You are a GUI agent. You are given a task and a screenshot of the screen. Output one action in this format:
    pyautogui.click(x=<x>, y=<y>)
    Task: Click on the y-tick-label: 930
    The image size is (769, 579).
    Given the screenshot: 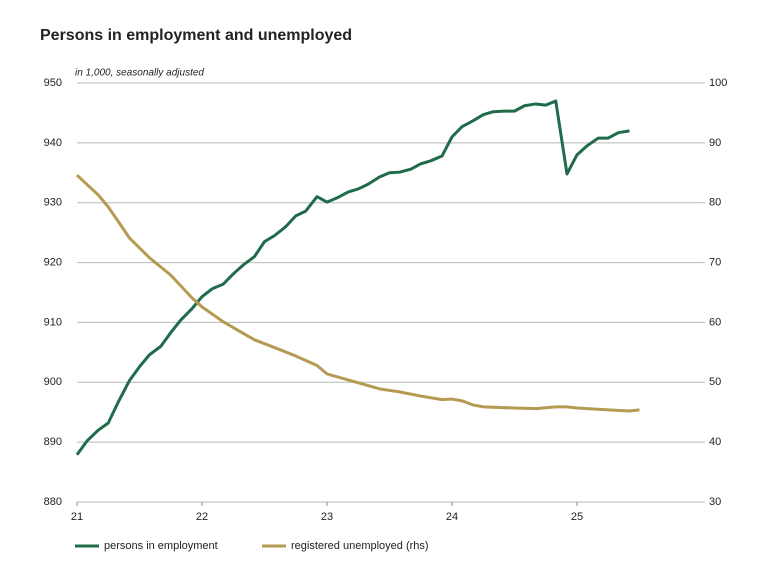 What is the action you would take?
    pyautogui.click(x=53, y=203)
    